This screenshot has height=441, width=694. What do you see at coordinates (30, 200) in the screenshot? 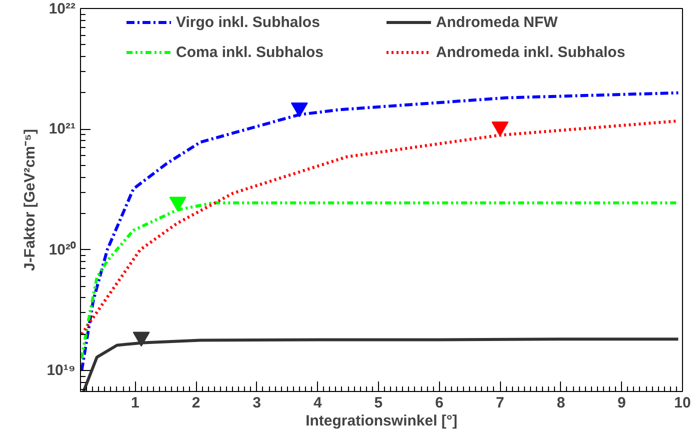
I see `y-axis-title: J-Faktor [GeV²cm⁻⁵]` at bounding box center [30, 200].